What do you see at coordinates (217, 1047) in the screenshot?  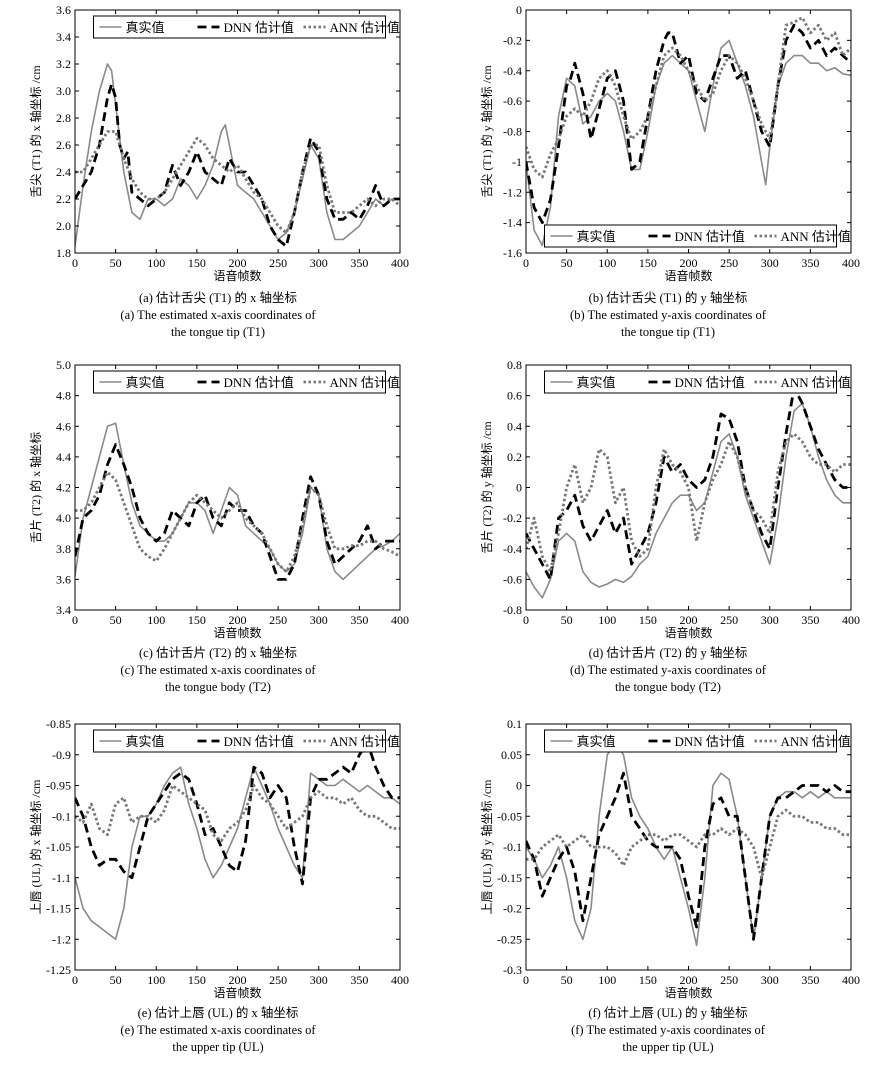 I see `caption-line: the upper tip (UL)` at bounding box center [217, 1047].